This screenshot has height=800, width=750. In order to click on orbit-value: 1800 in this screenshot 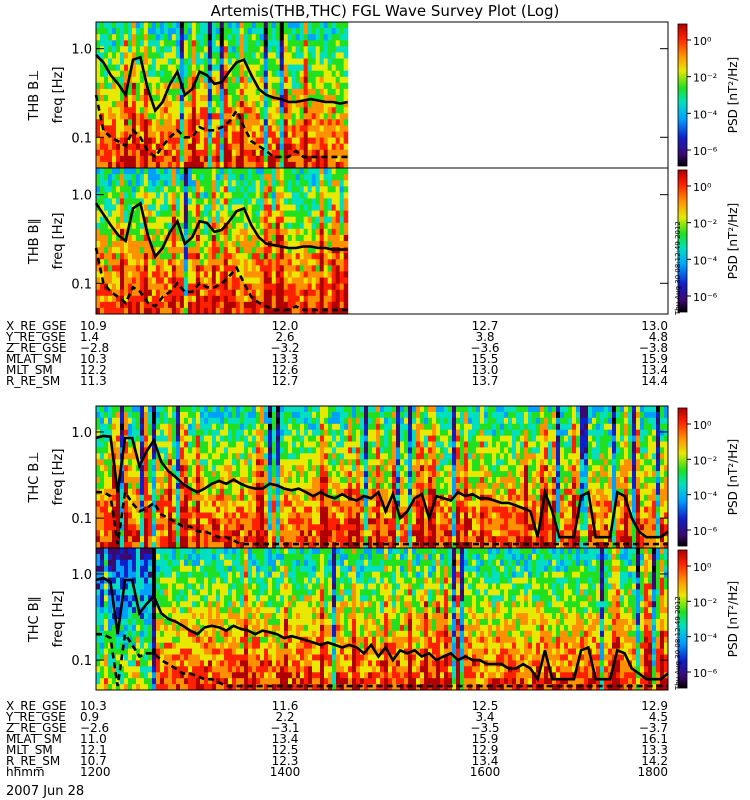, I will do `click(652, 772)`.